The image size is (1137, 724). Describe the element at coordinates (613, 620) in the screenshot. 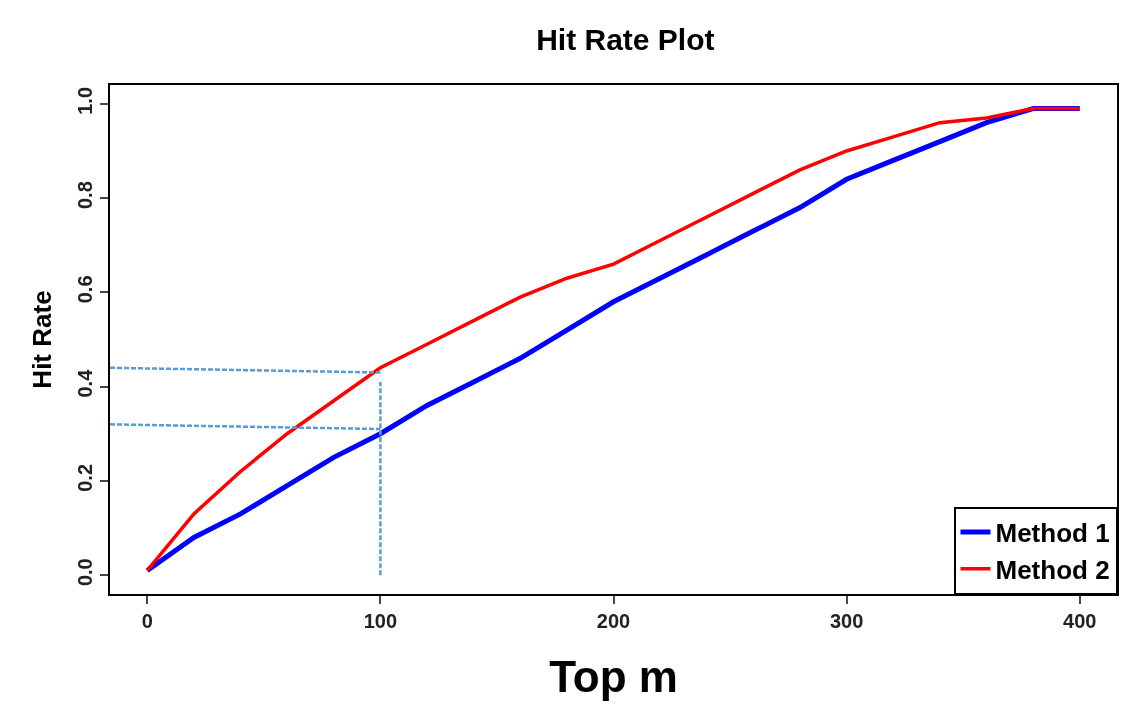

I see `x-tick-label: 200` at that location.